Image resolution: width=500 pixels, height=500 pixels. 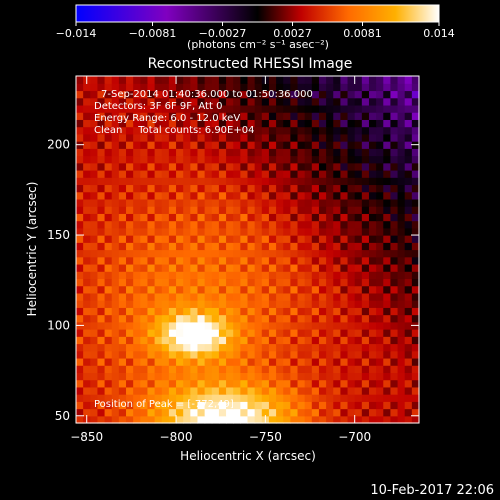 What do you see at coordinates (265, 437) in the screenshot?
I see `x-tick-label: −750` at bounding box center [265, 437].